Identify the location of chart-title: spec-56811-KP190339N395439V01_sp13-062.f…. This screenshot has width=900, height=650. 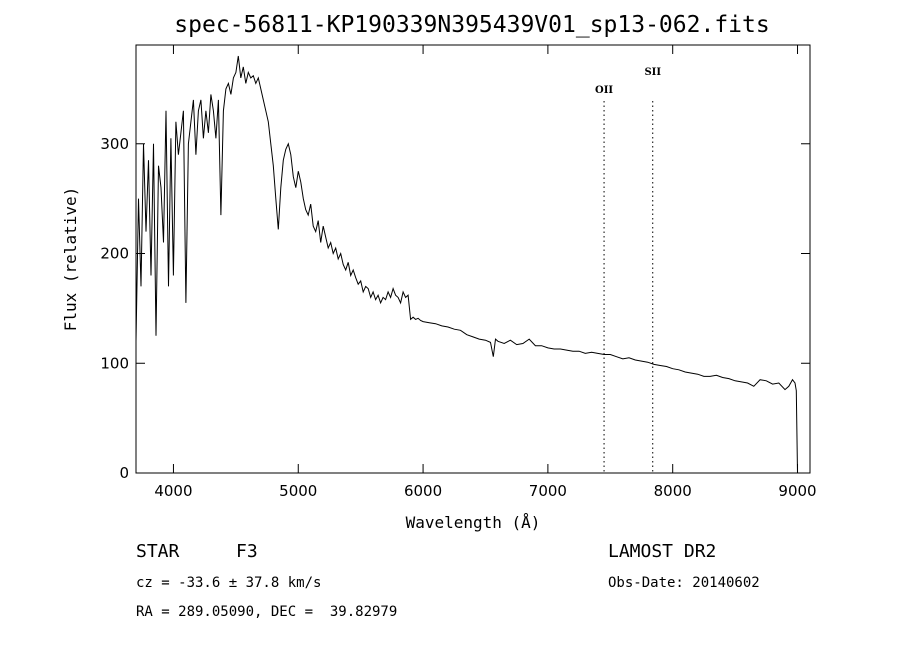
(471, 25).